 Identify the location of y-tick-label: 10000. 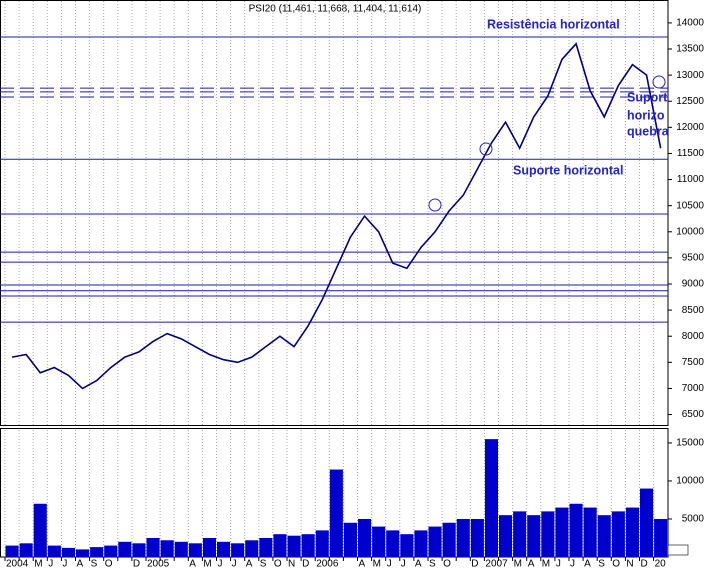
(690, 231).